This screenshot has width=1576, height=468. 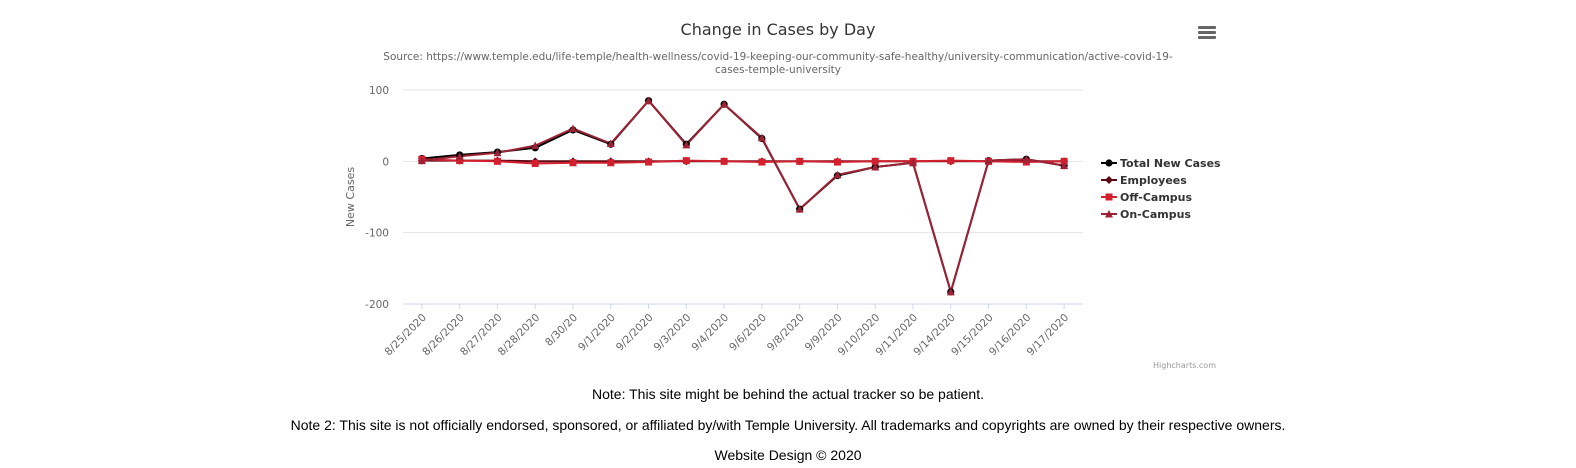 I want to click on x-tick-label: 8/30/20, so click(x=561, y=330).